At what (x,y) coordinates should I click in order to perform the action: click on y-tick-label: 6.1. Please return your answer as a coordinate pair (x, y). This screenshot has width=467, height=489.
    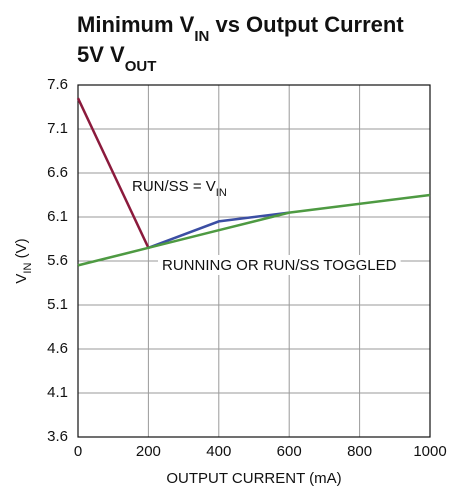
    Looking at the image, I should click on (57, 216).